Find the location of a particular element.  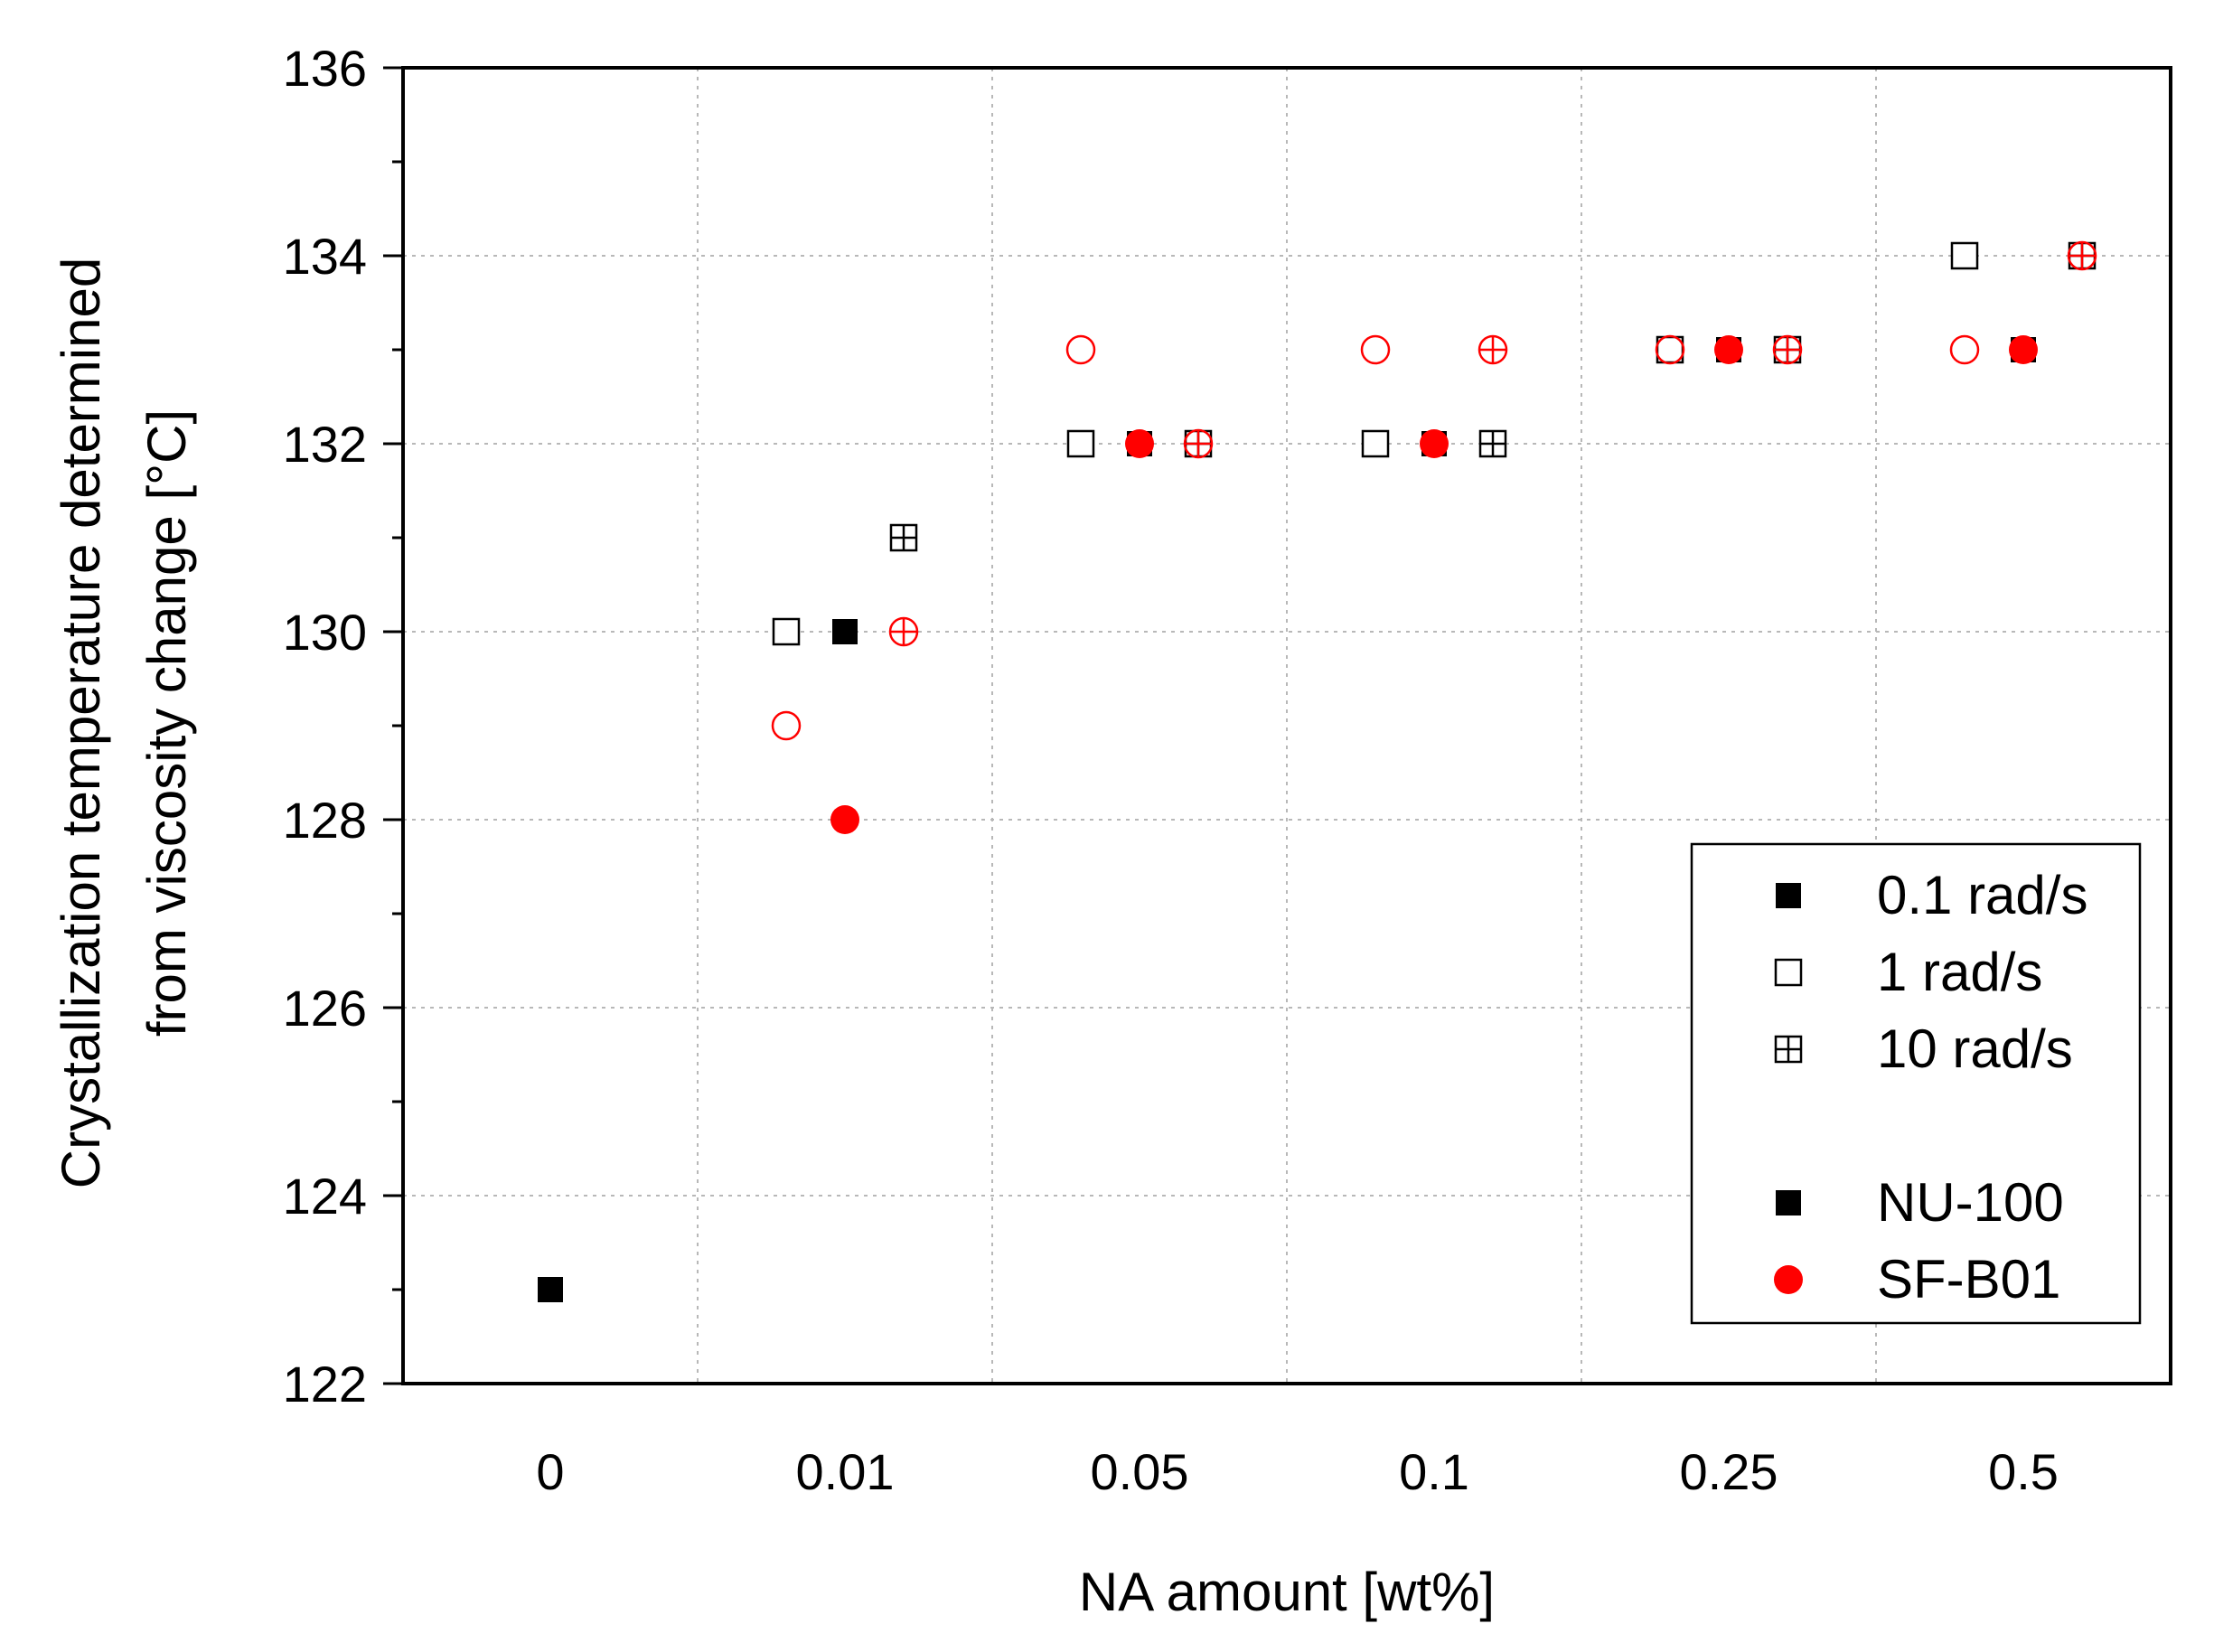

x-tick-label: 0.25 is located at coordinates (1729, 1471).